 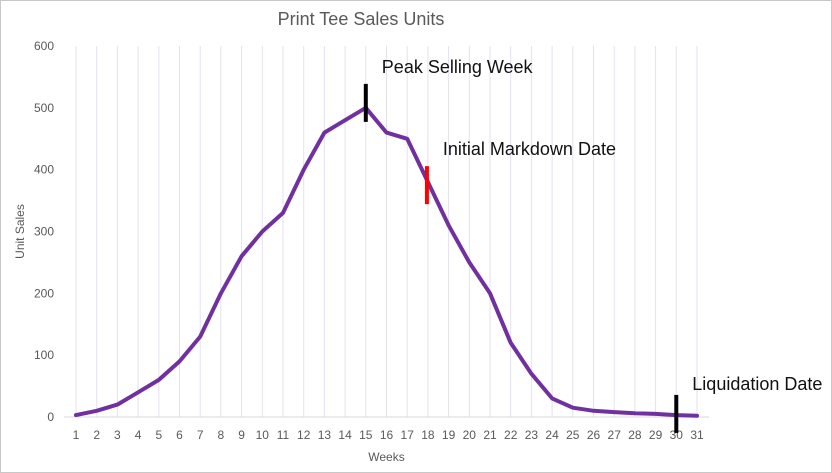 What do you see at coordinates (677, 435) in the screenshot?
I see `x-tick-label: 30` at bounding box center [677, 435].